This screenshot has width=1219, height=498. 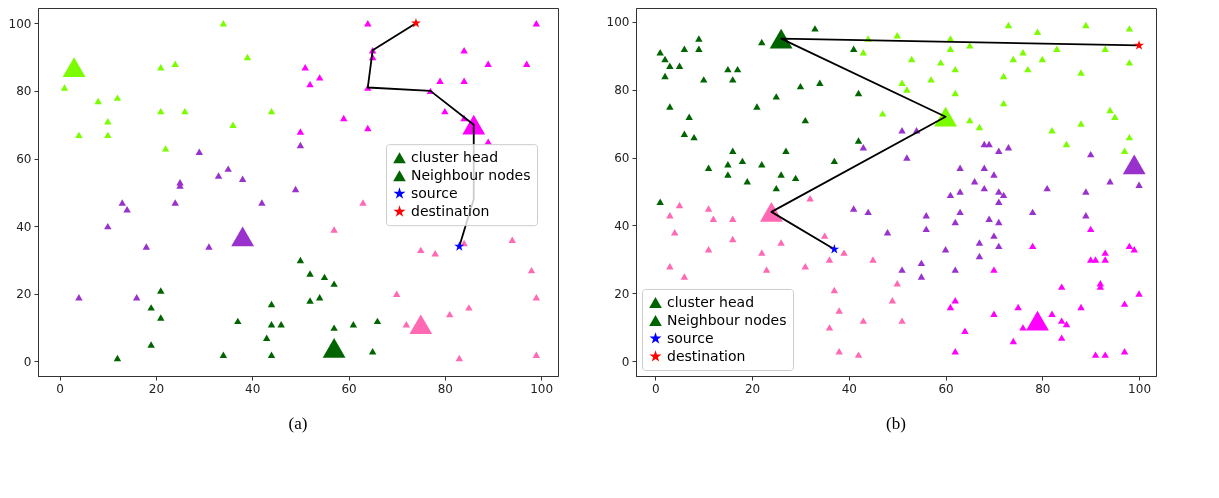 I want to click on legend-label: cluster head, so click(x=711, y=301).